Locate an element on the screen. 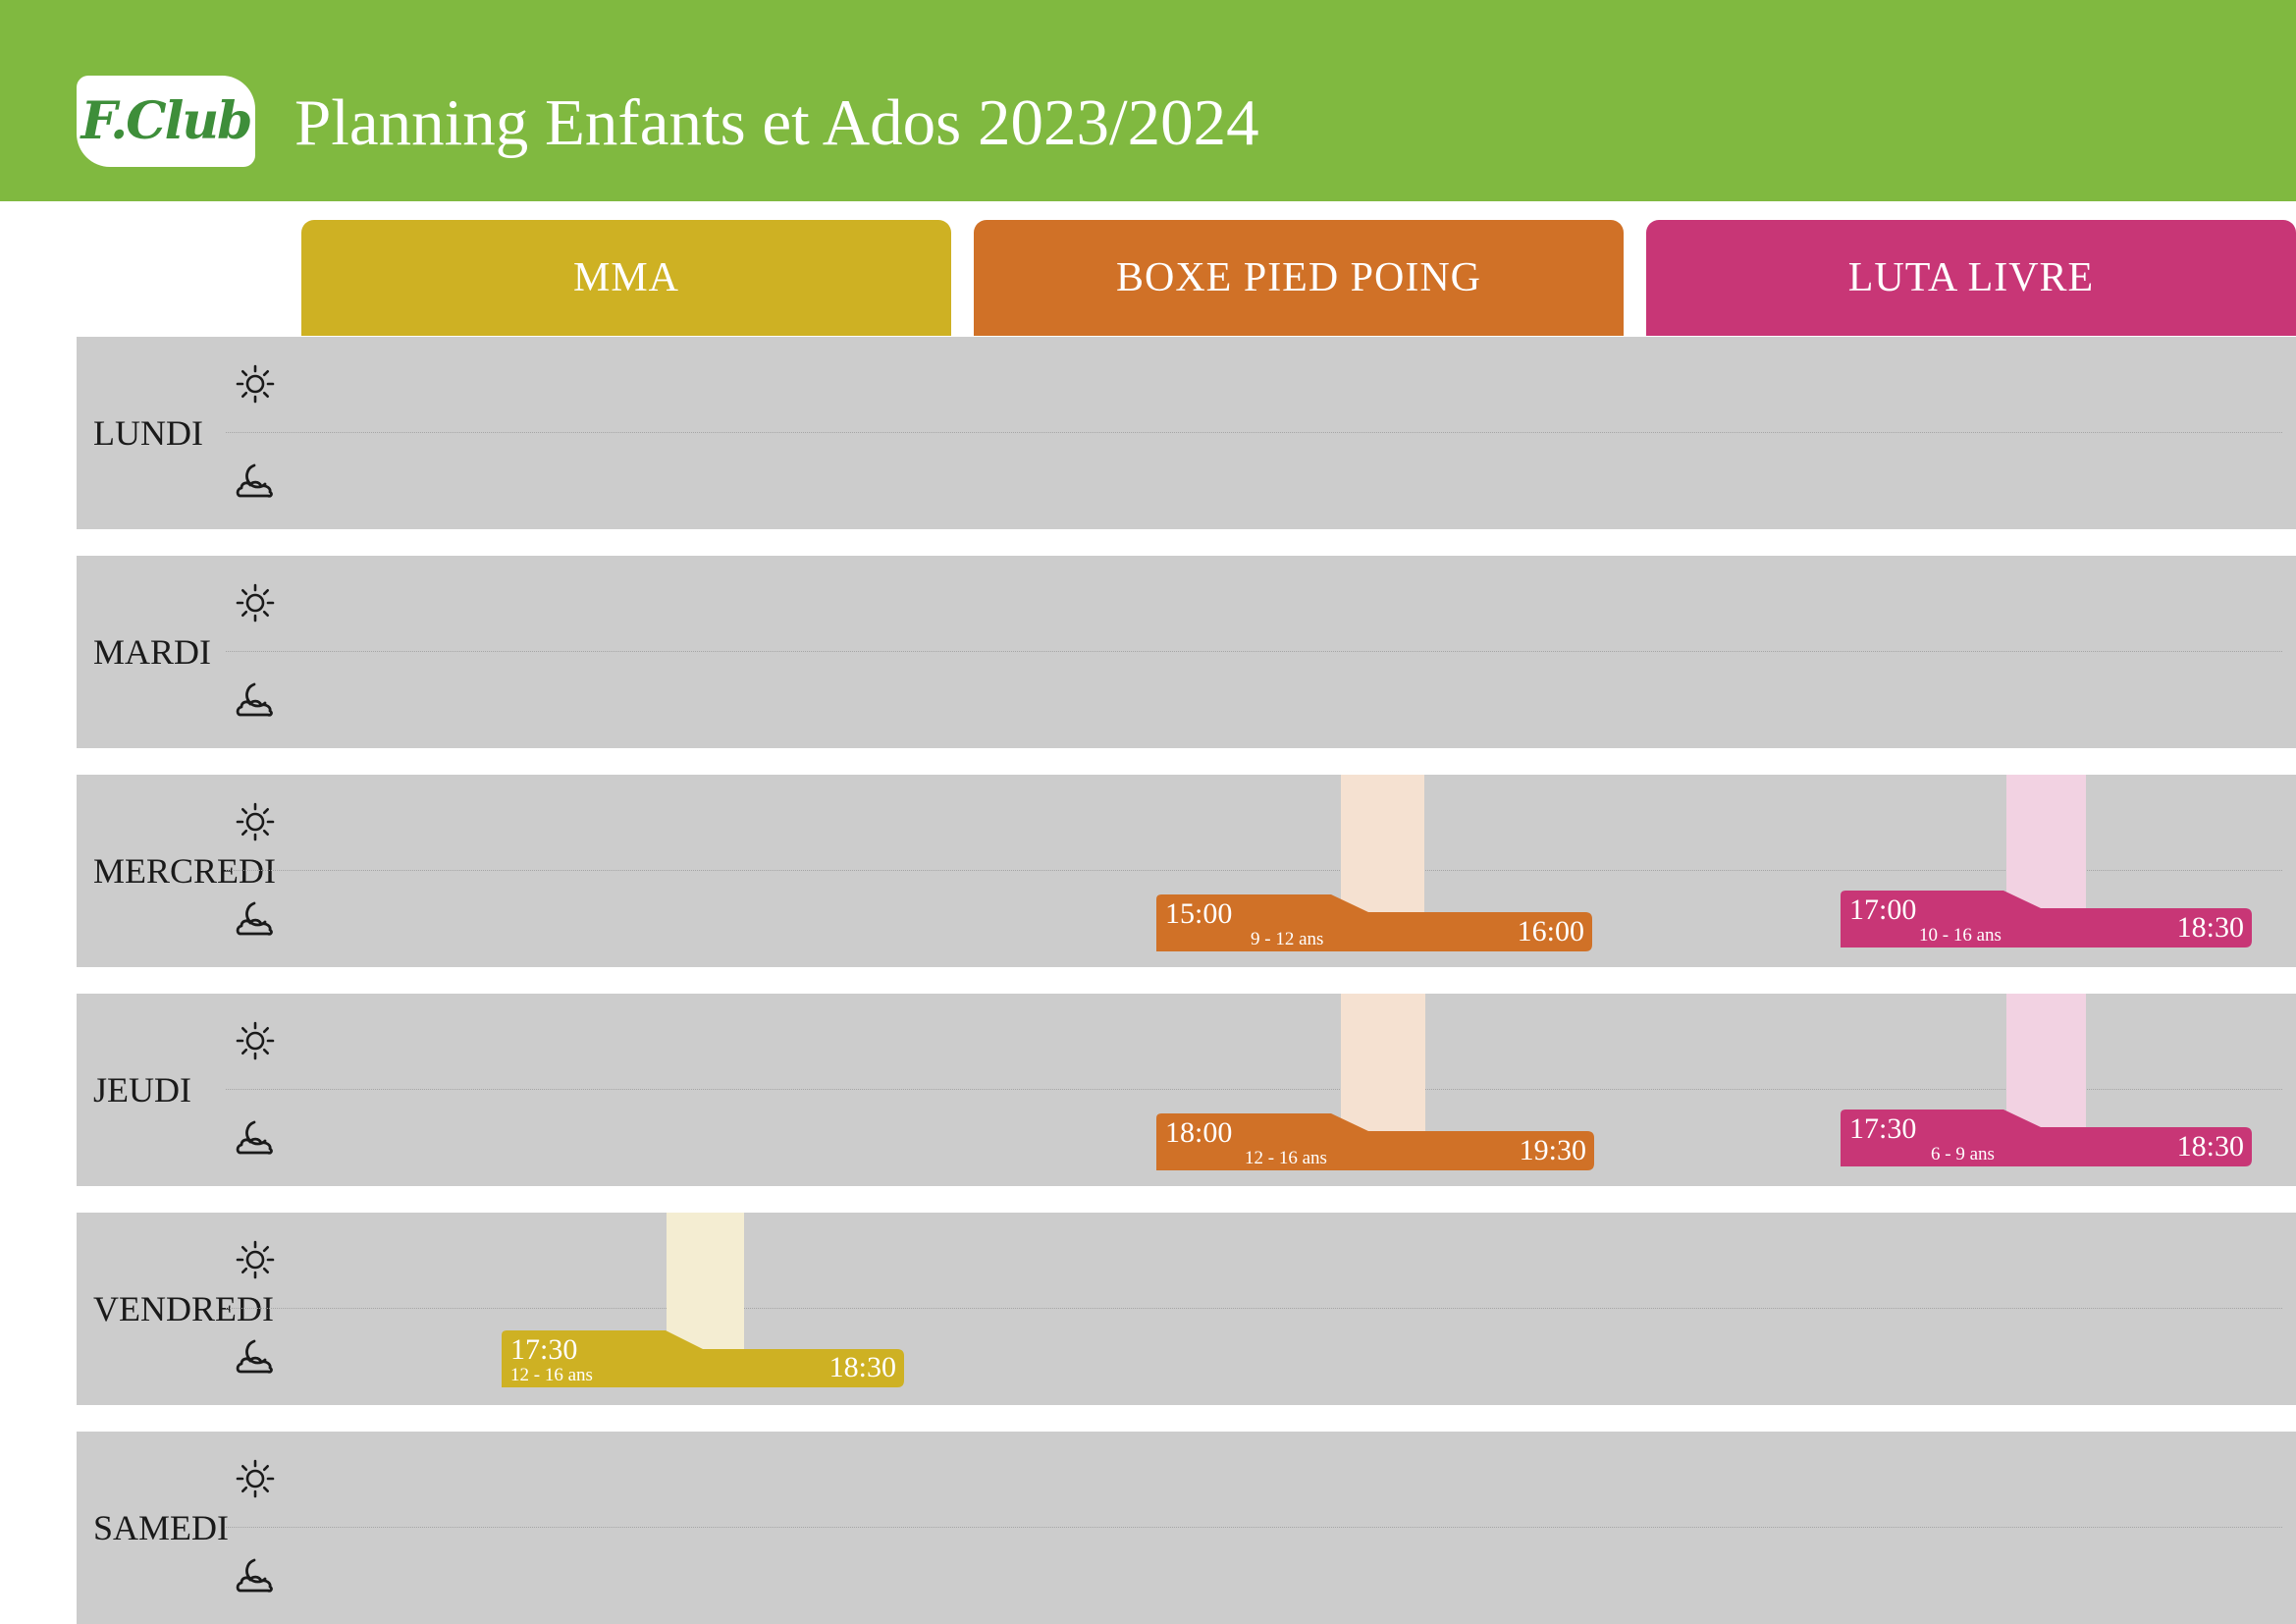  slot-end-time: 16:00 is located at coordinates (1551, 931).